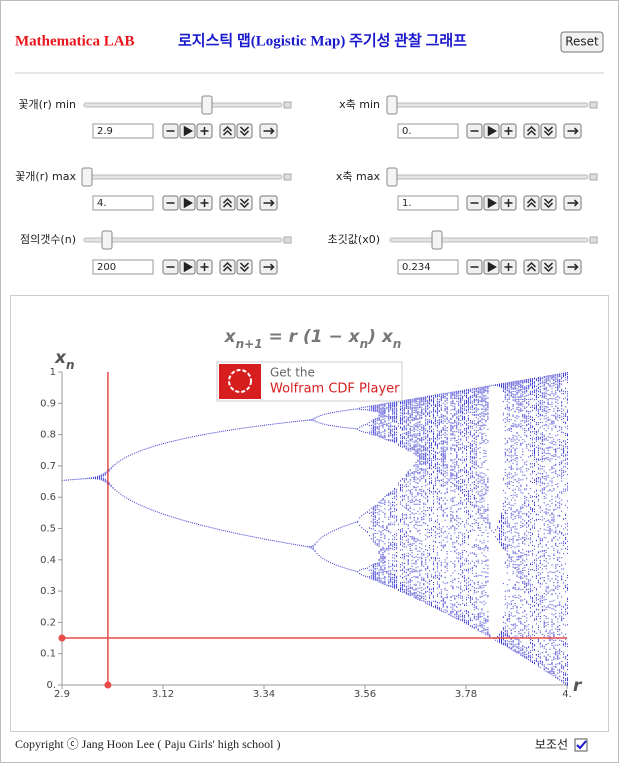  What do you see at coordinates (292, 373) in the screenshot?
I see `badge-line1: Get the` at bounding box center [292, 373].